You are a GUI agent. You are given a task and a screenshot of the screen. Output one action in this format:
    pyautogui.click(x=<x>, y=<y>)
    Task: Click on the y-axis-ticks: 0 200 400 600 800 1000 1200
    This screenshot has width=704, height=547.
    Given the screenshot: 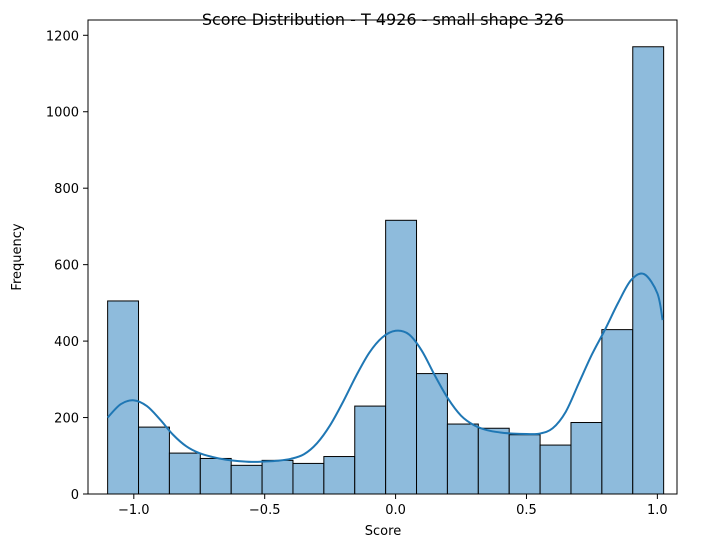 What is the action you would take?
    pyautogui.click(x=67, y=266)
    